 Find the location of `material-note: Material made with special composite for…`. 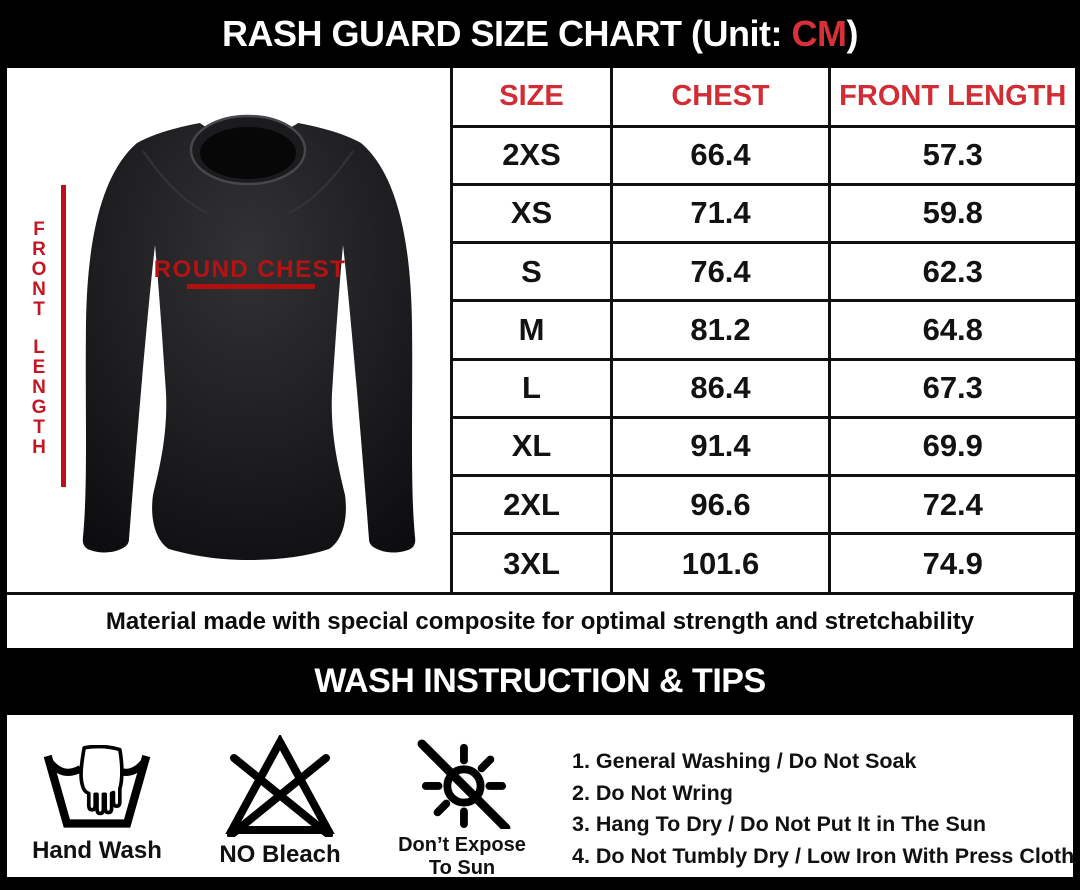

material-note: Material made with special composite for… is located at coordinates (540, 621).